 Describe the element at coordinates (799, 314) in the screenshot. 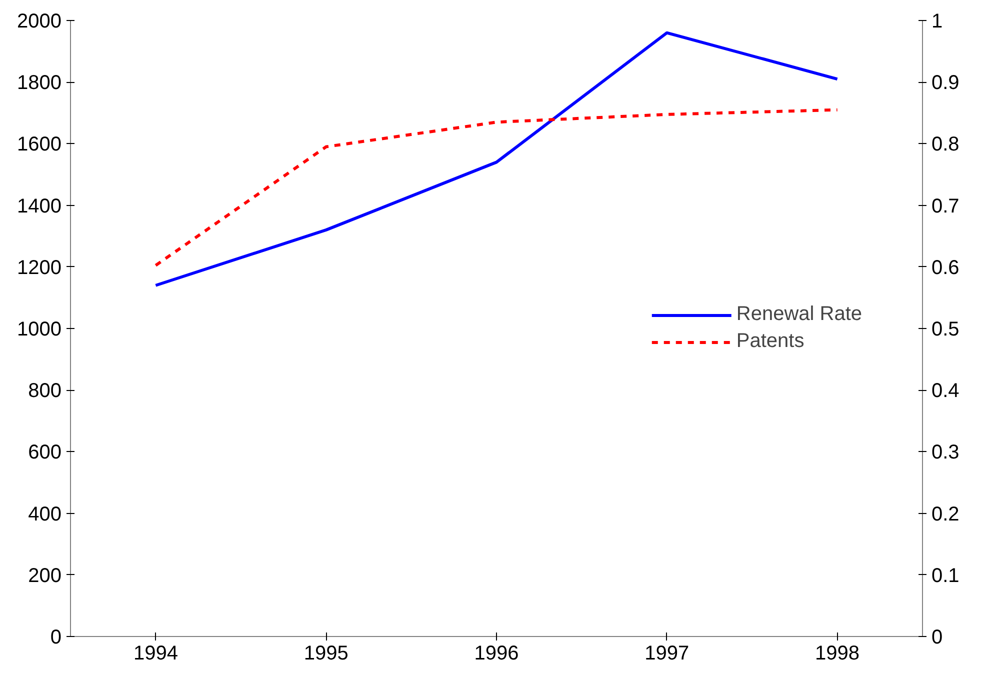

I see `legend-label: Renewal Rate` at that location.